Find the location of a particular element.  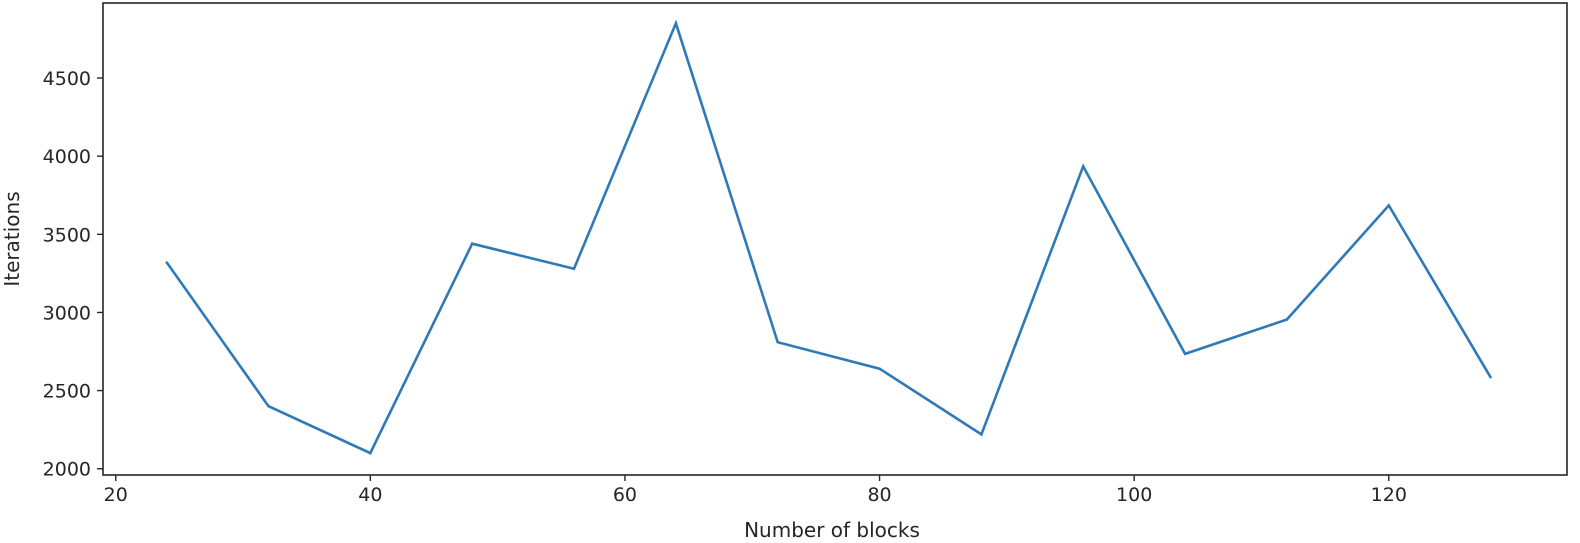

x-axis-title: Number of blocks is located at coordinates (832, 530).